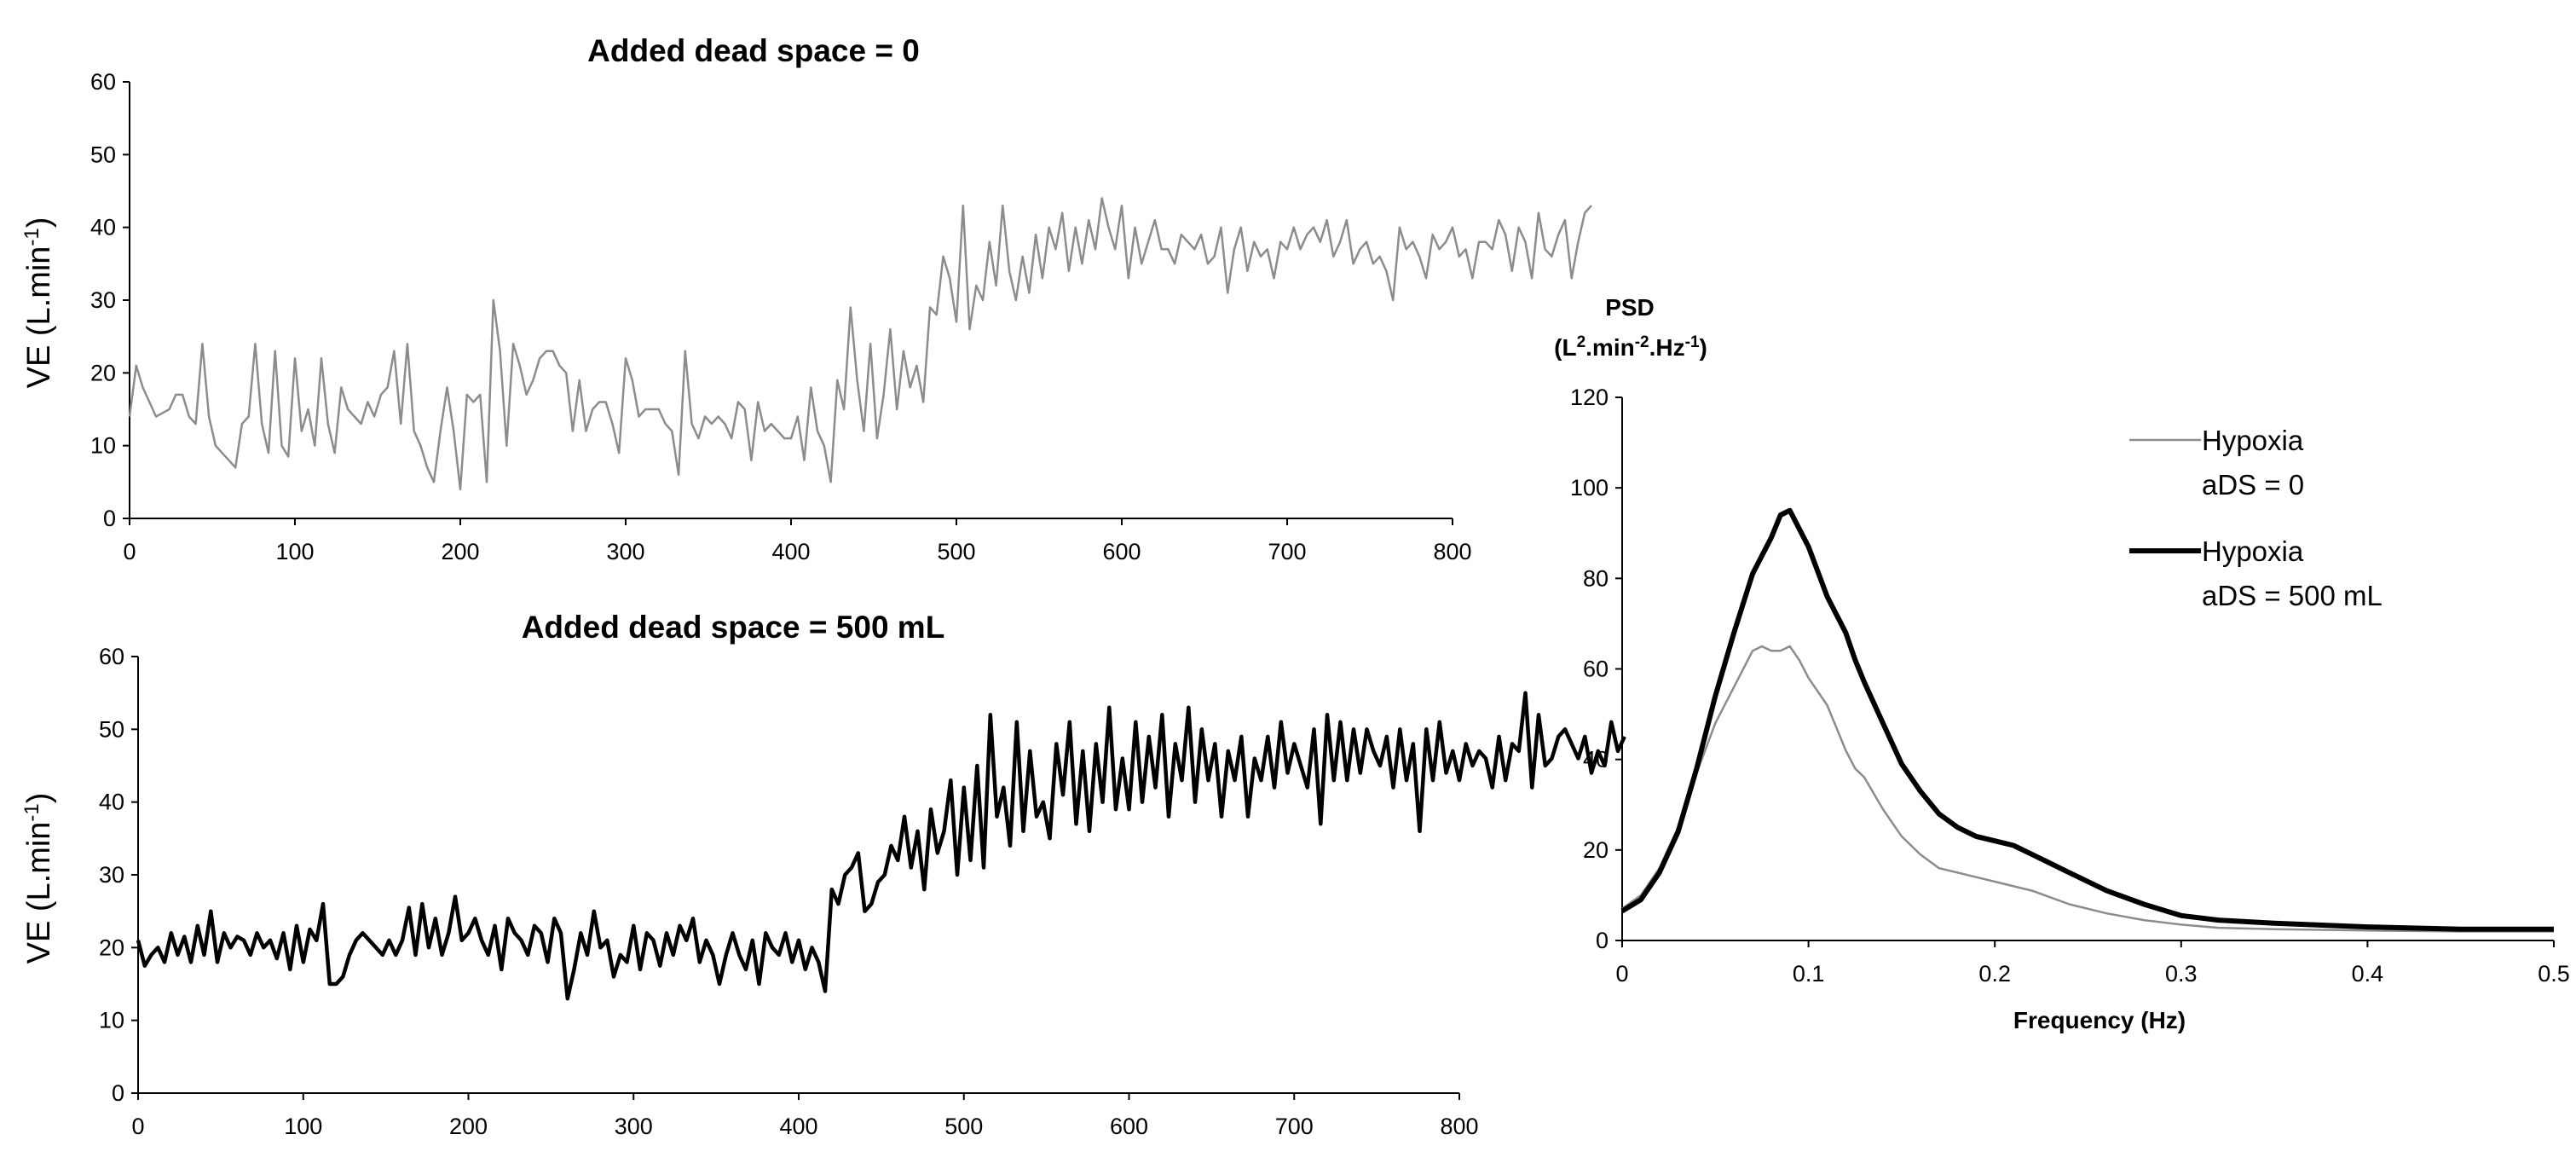 This screenshot has width=2576, height=1169. I want to click on chart2-y-ticks: 0 10 20 30 40 50 60, so click(118, 875).